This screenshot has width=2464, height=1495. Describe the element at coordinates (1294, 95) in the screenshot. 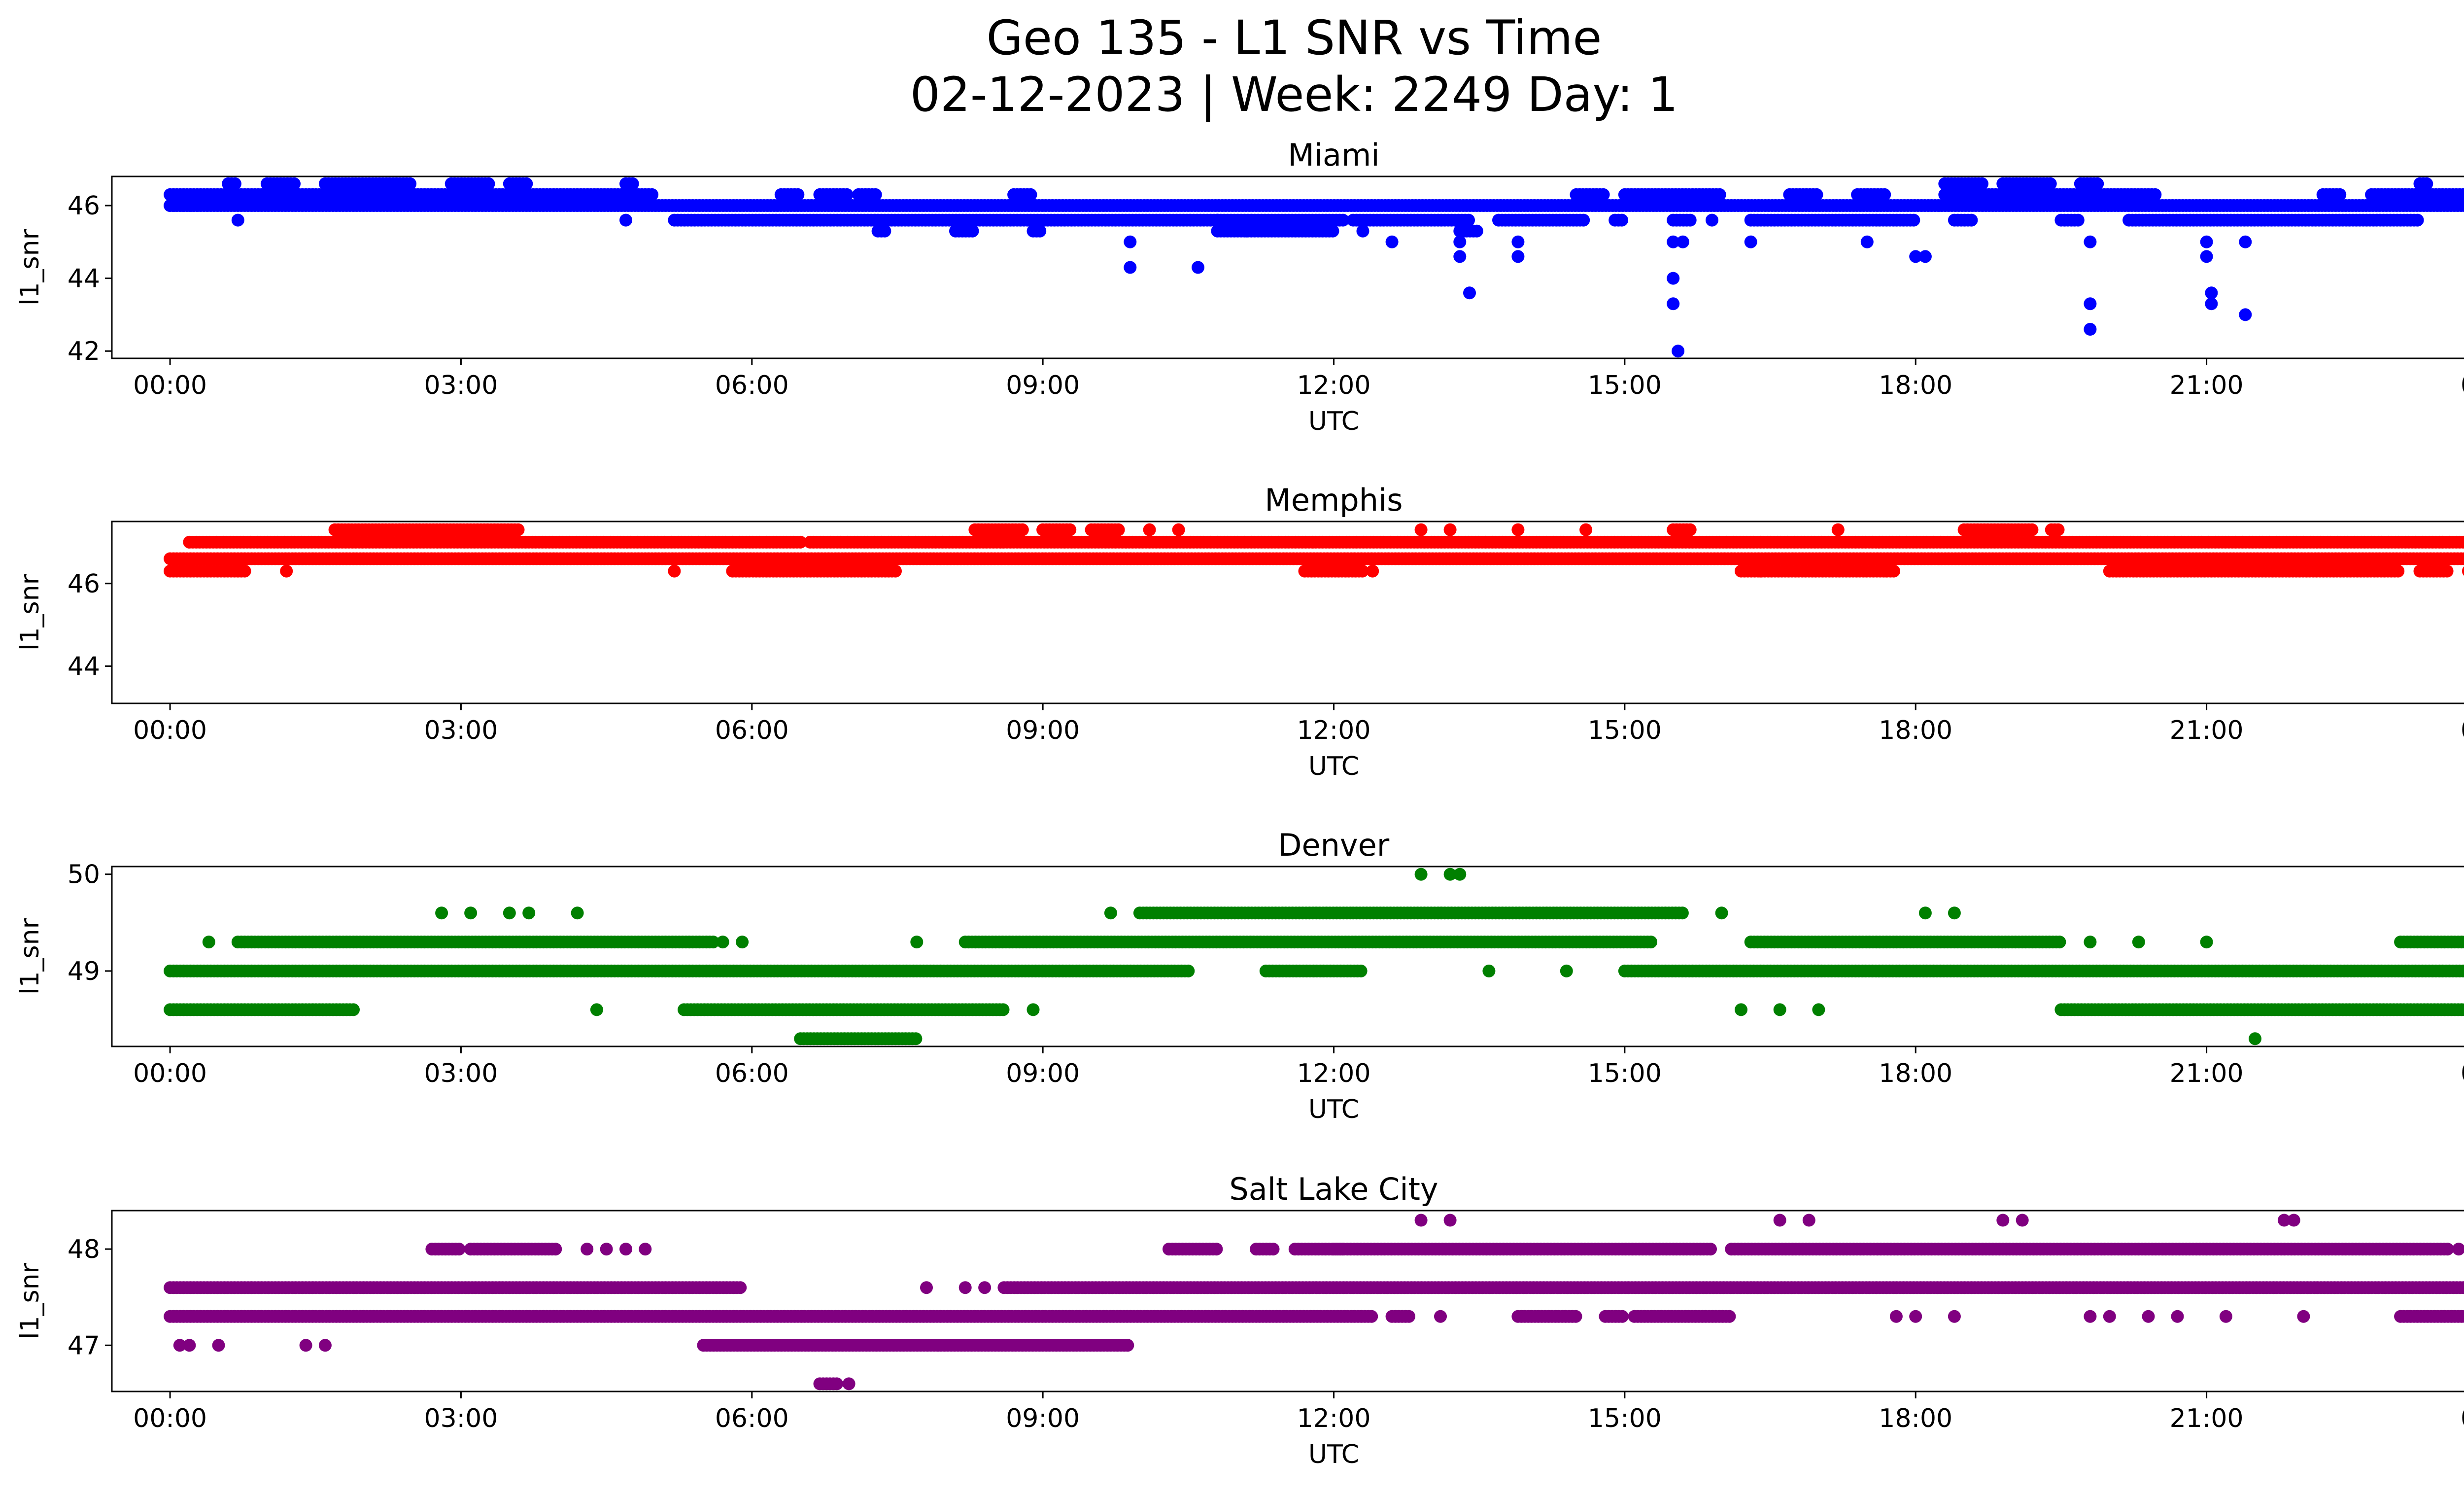

I see `figure-title-line2: 02-12-2023 | Week: 2249 Day: 1` at that location.